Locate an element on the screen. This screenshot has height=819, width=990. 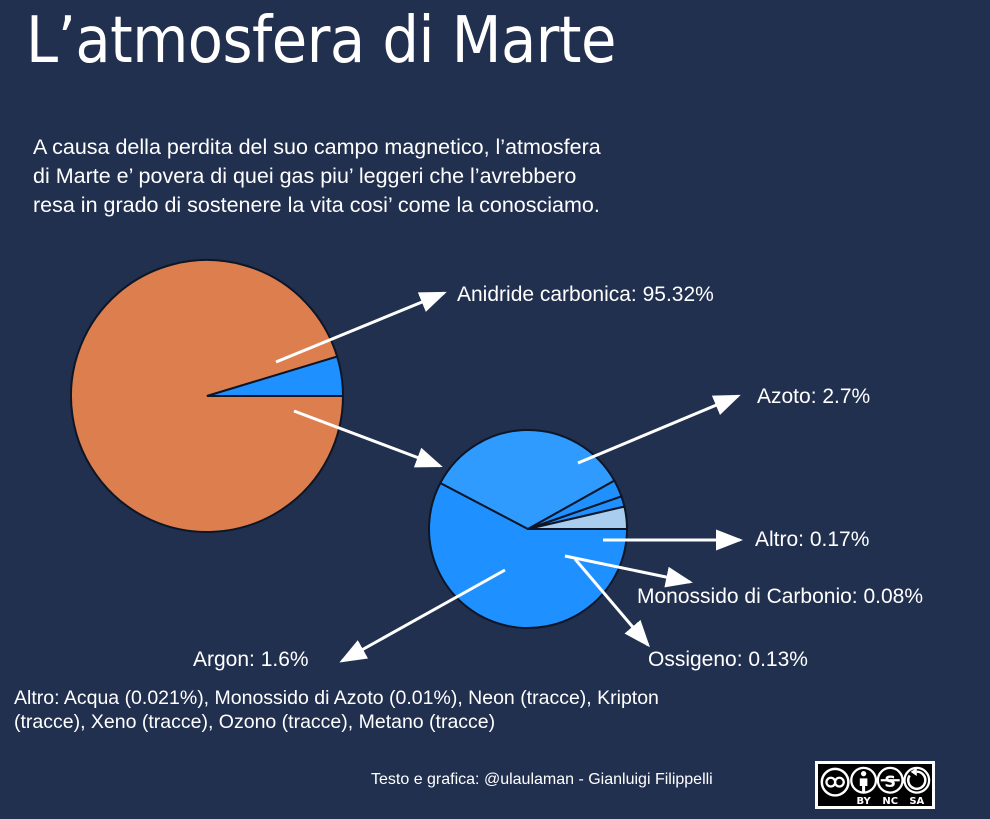
pie-slice-azoto is located at coordinates (528, 555).